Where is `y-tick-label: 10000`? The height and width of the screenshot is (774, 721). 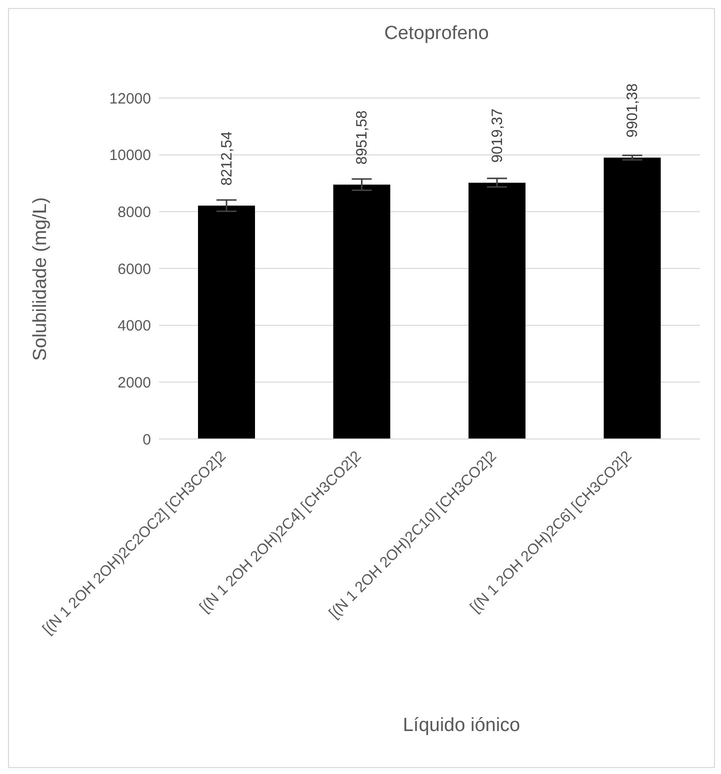
y-tick-label: 10000 is located at coordinates (130, 155).